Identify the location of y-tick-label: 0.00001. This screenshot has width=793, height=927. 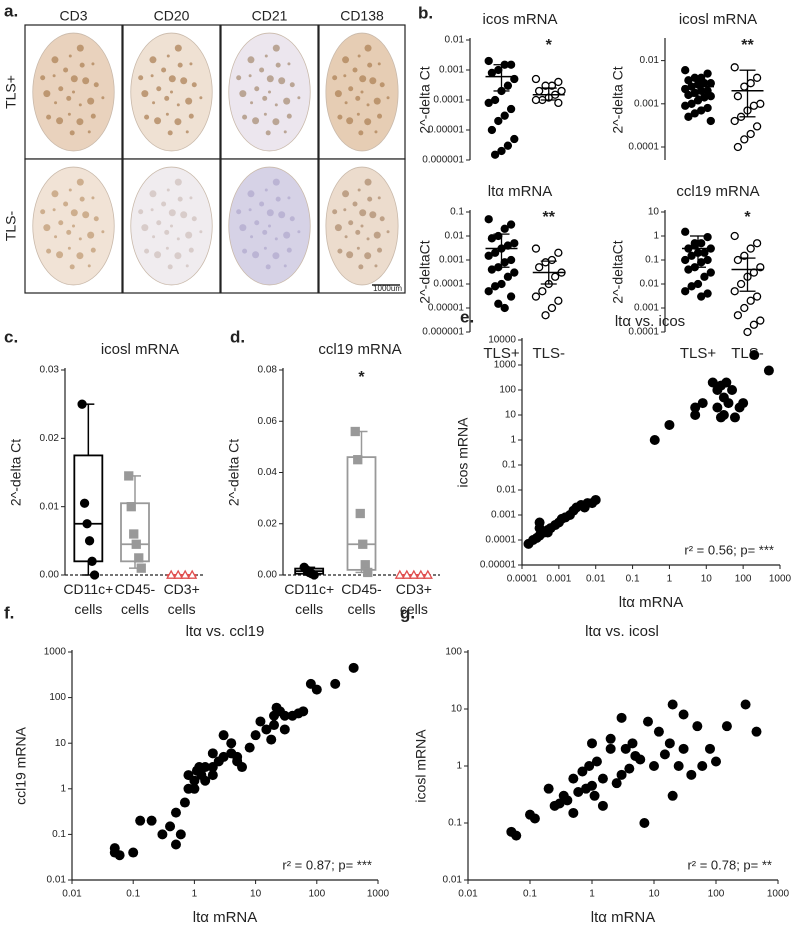
(446, 308).